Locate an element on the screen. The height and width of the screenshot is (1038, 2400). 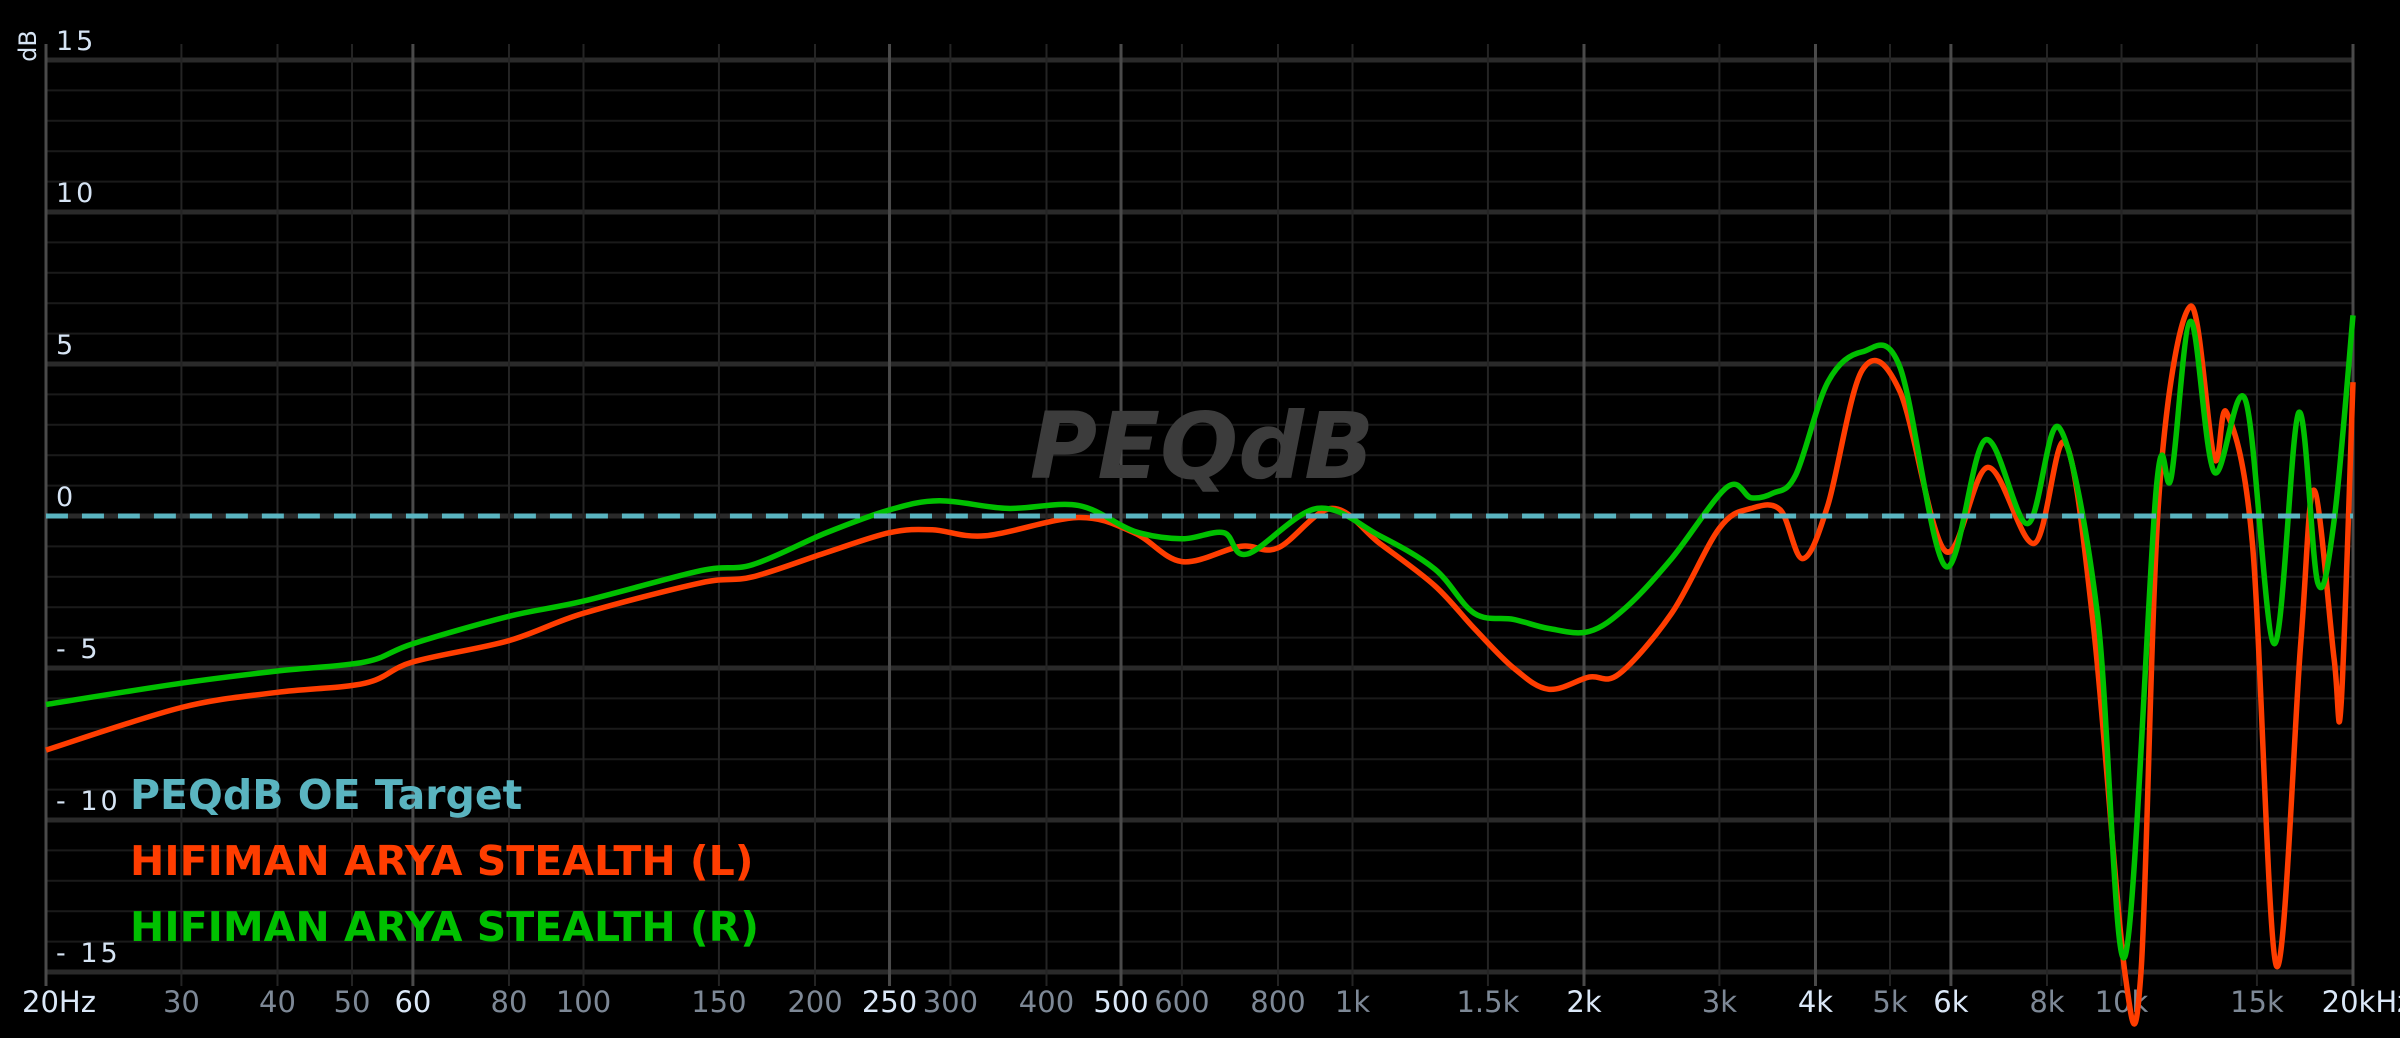
y-tick-label: 5 is located at coordinates (66, 345).